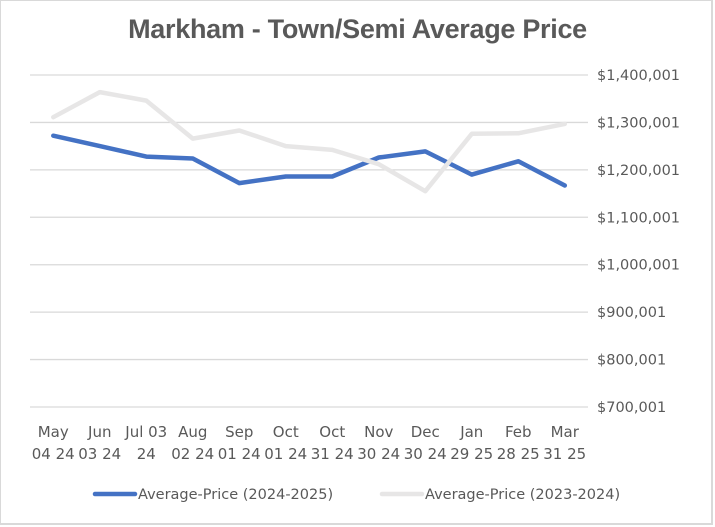  Describe the element at coordinates (192, 432) in the screenshot. I see `x-tick-label: Aug` at that location.